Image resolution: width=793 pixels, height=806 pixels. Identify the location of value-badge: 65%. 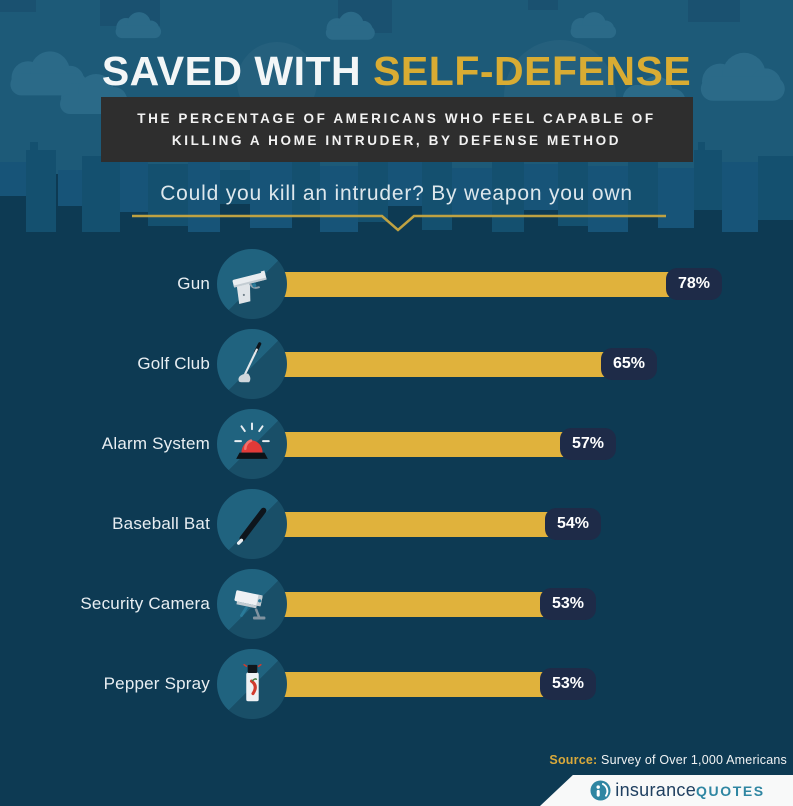
(629, 364).